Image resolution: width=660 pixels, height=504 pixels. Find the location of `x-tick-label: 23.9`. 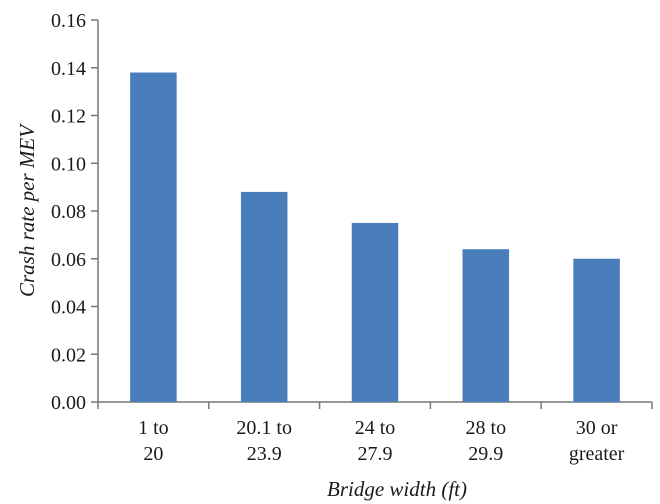

x-tick-label: 23.9 is located at coordinates (264, 454).